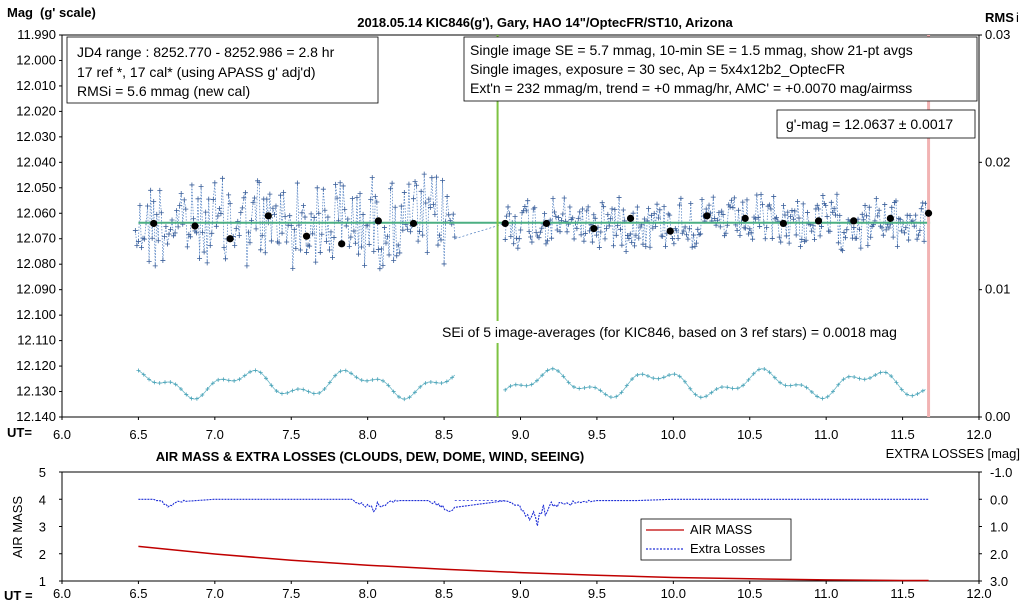 The image size is (1024, 606). What do you see at coordinates (749, 434) in the screenshot?
I see `main-xtick-label: 10.5` at bounding box center [749, 434].